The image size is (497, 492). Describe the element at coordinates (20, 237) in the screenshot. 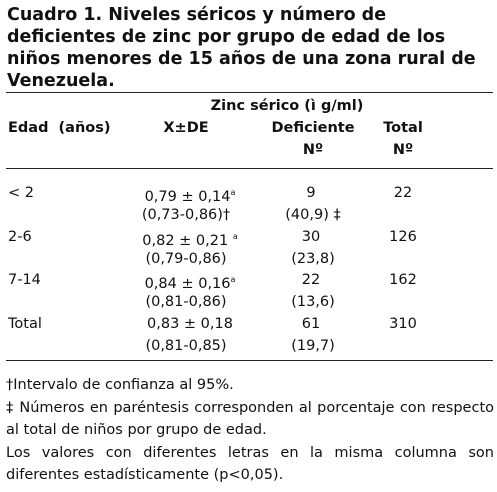

I see `row-label: 2-6` at that location.